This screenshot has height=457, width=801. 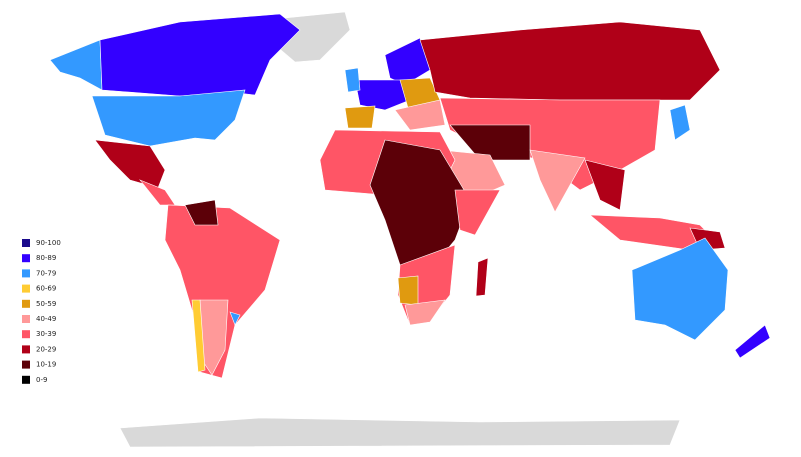 I want to click on legend-label: 70-79, so click(x=46, y=273).